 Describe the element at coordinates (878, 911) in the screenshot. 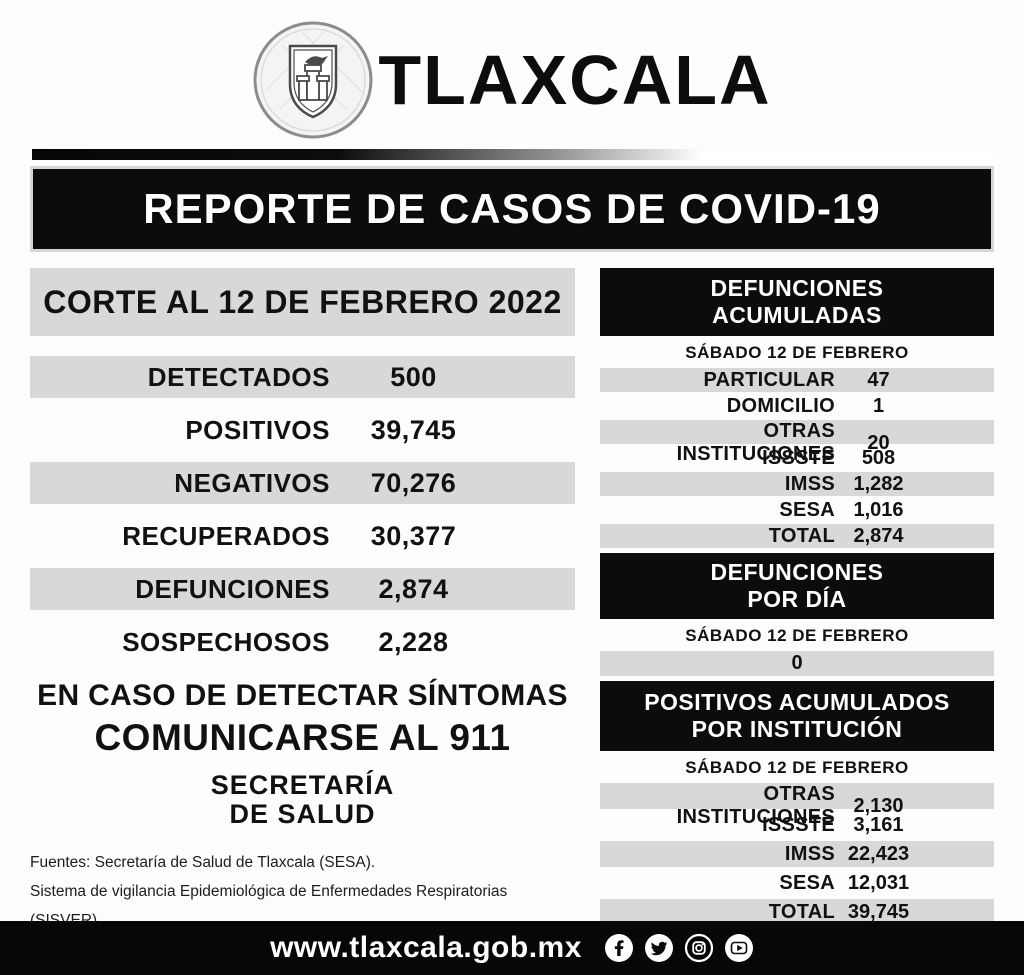

I see `row-value: 39,745` at that location.